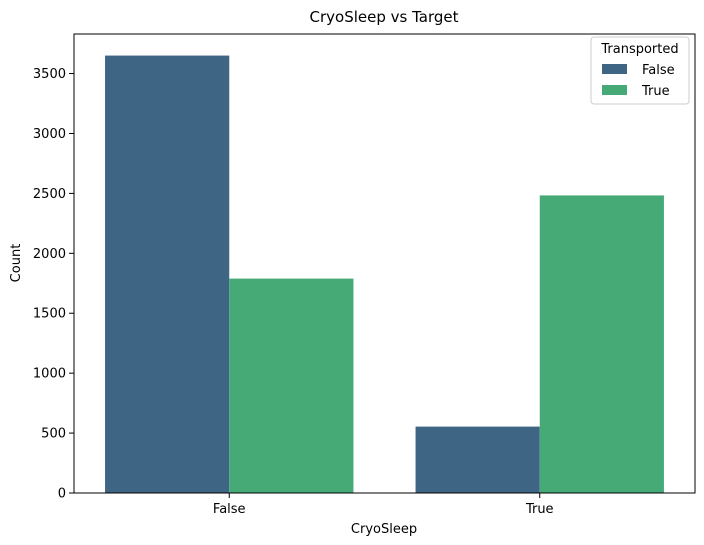  I want to click on x-axis-label: CryoSleep, so click(384, 529).